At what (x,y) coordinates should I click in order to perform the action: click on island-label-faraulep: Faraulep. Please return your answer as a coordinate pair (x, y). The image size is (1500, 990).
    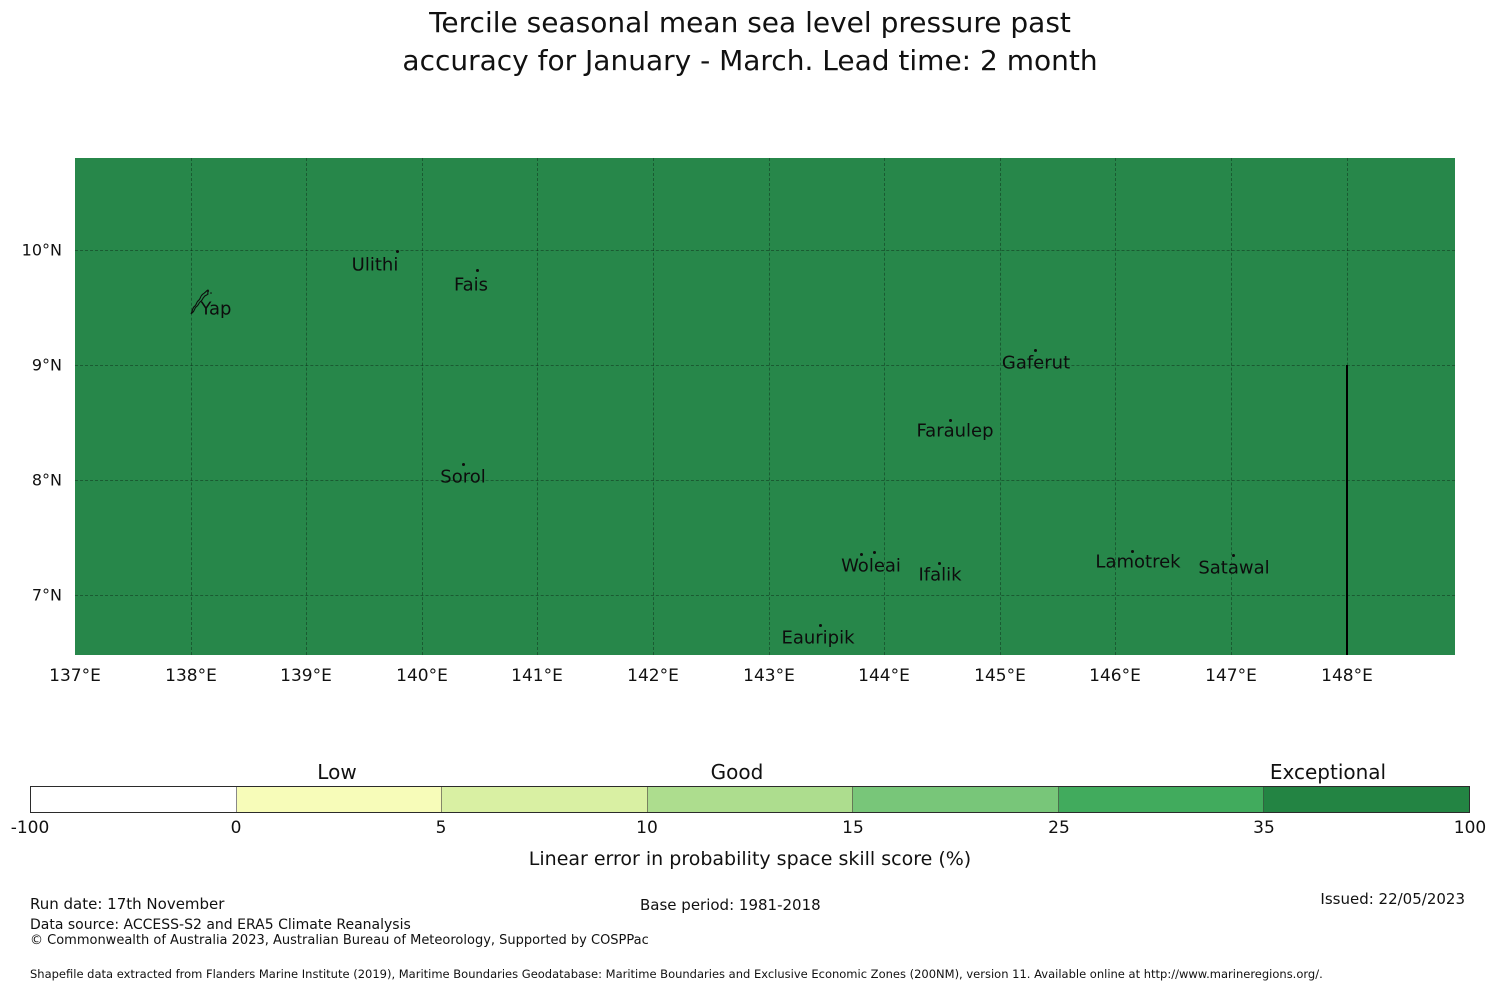
    Looking at the image, I should click on (955, 431).